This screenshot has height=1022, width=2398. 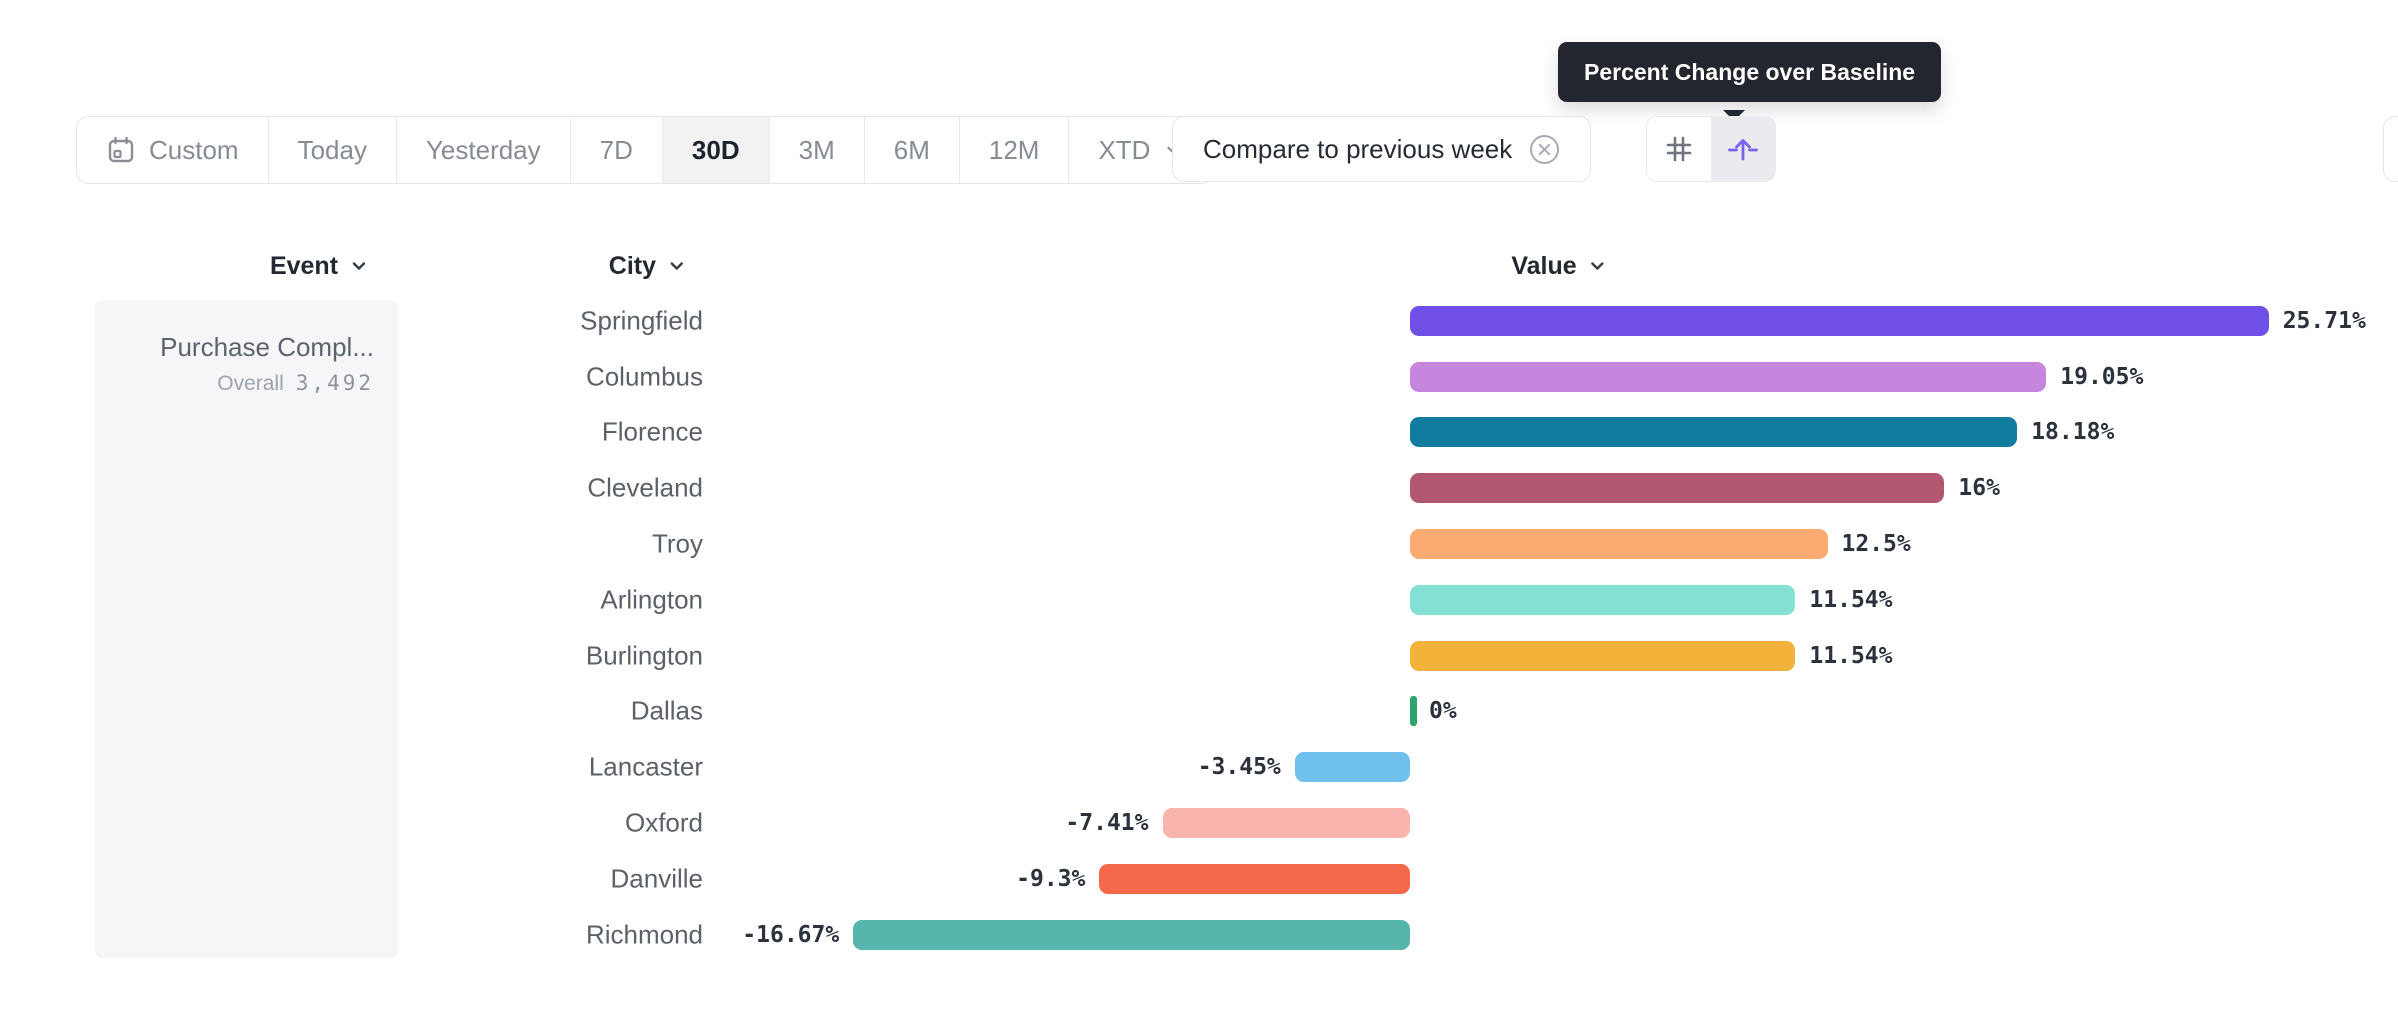 What do you see at coordinates (632, 265) in the screenshot?
I see `column-header-city-label: City` at bounding box center [632, 265].